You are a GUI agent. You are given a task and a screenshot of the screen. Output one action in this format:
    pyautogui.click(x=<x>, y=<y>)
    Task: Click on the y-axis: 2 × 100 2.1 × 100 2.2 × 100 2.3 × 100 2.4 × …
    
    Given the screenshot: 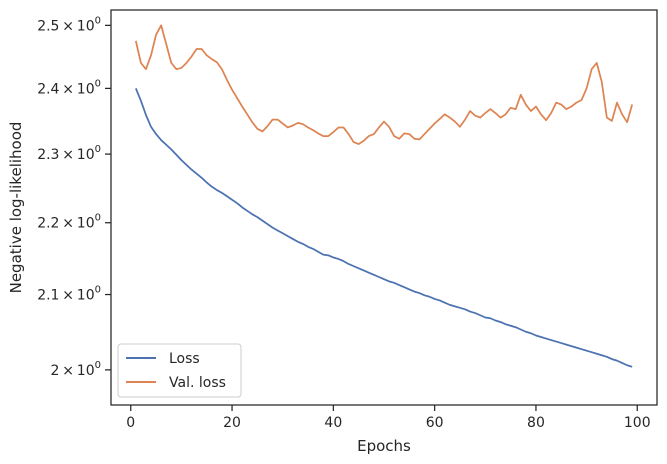 What is the action you would take?
    pyautogui.click(x=74, y=197)
    